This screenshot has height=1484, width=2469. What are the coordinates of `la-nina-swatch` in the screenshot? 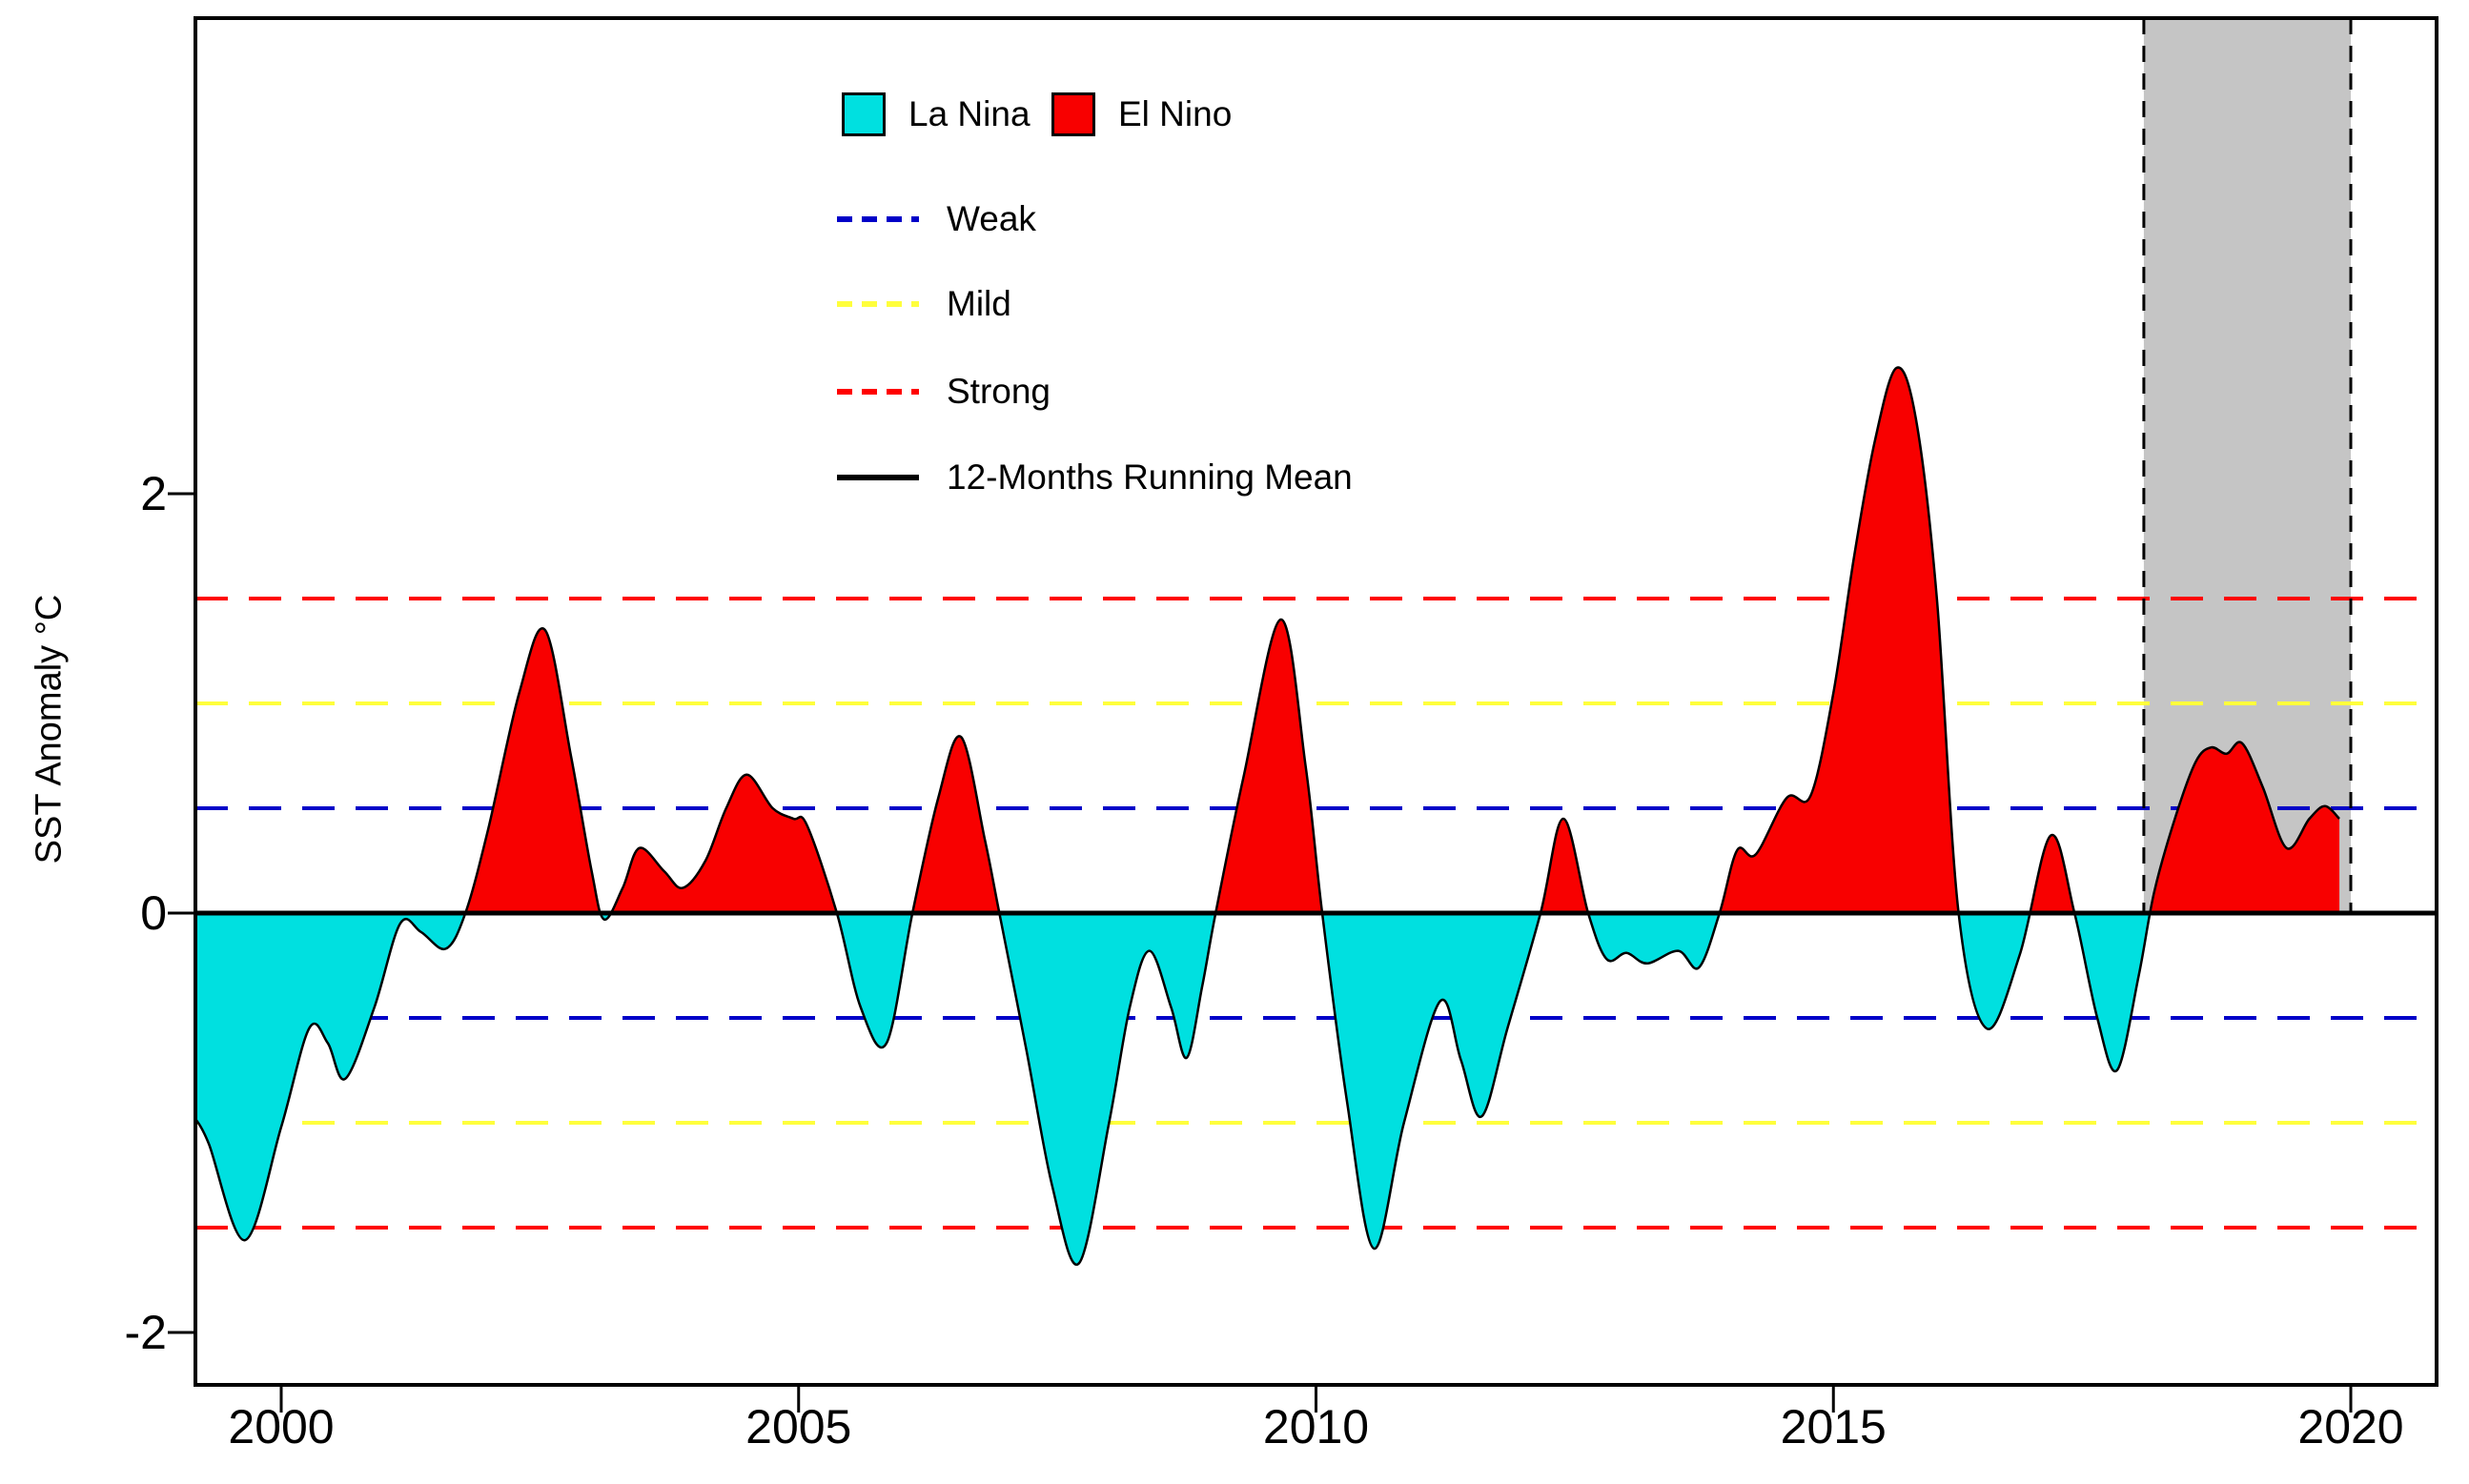 It's located at (864, 114).